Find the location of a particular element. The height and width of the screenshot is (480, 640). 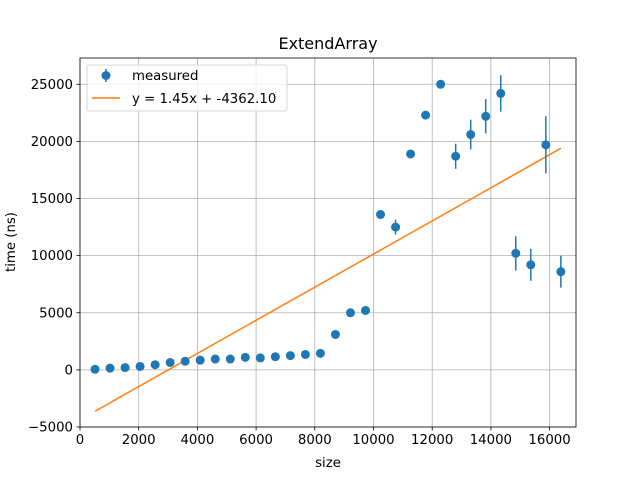

y-tick-label: 15000 is located at coordinates (52, 199).